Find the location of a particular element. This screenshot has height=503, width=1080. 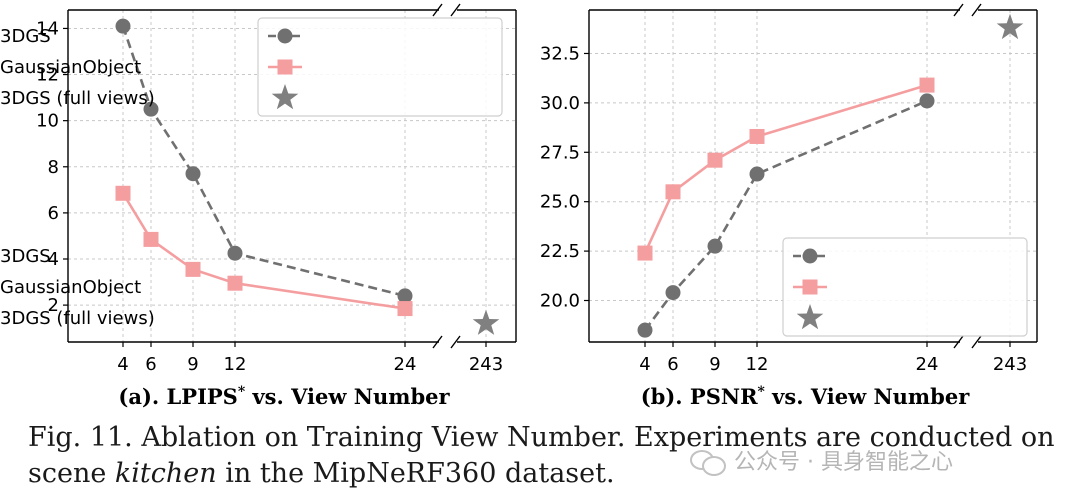

y-tick-label: 10 is located at coordinates (47, 121).